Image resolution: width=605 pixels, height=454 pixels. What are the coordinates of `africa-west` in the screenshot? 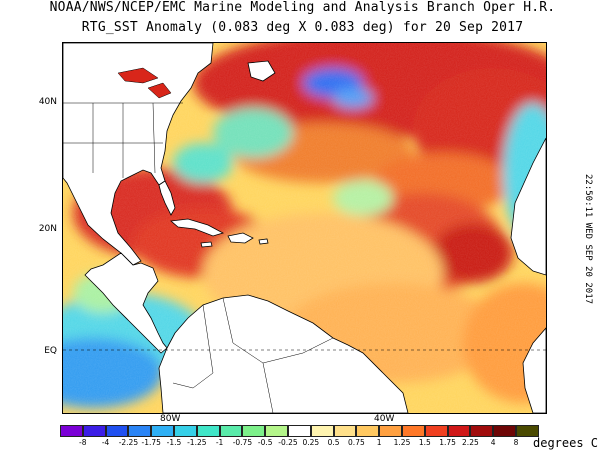 It's located at (528, 206).